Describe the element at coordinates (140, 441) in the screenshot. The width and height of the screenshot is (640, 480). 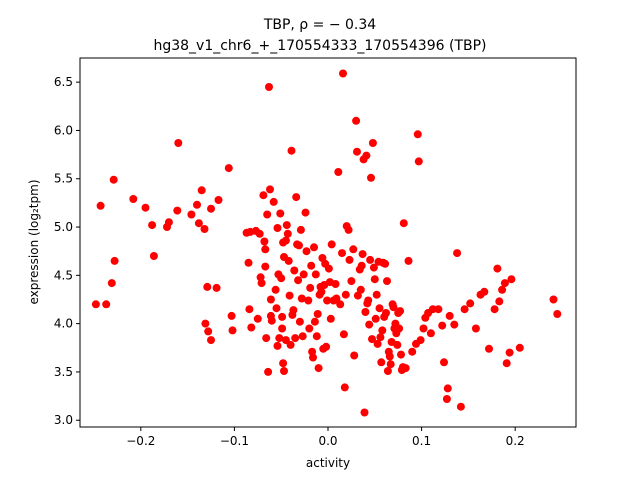
I see `x-tick-label: −0.2` at that location.